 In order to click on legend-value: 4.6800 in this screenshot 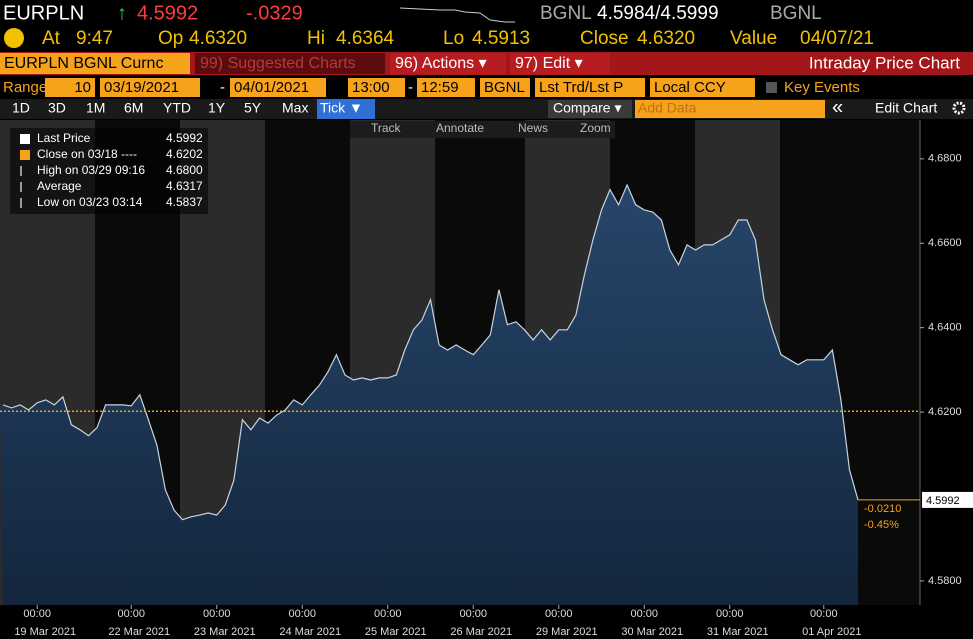, I will do `click(184, 170)`.